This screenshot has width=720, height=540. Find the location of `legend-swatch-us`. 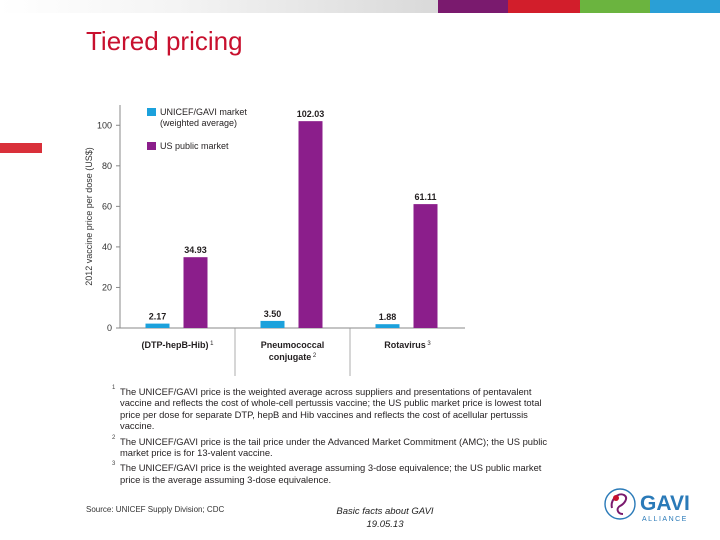

legend-swatch-us is located at coordinates (151, 146).